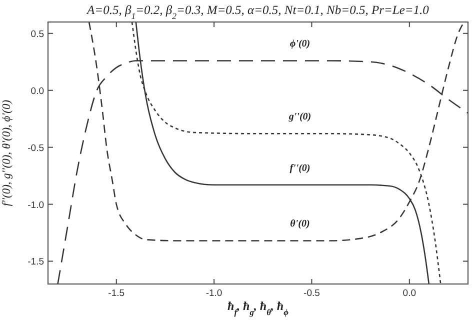 The width and height of the screenshot is (474, 320). I want to click on x-tick-label: -1.0, so click(214, 293).